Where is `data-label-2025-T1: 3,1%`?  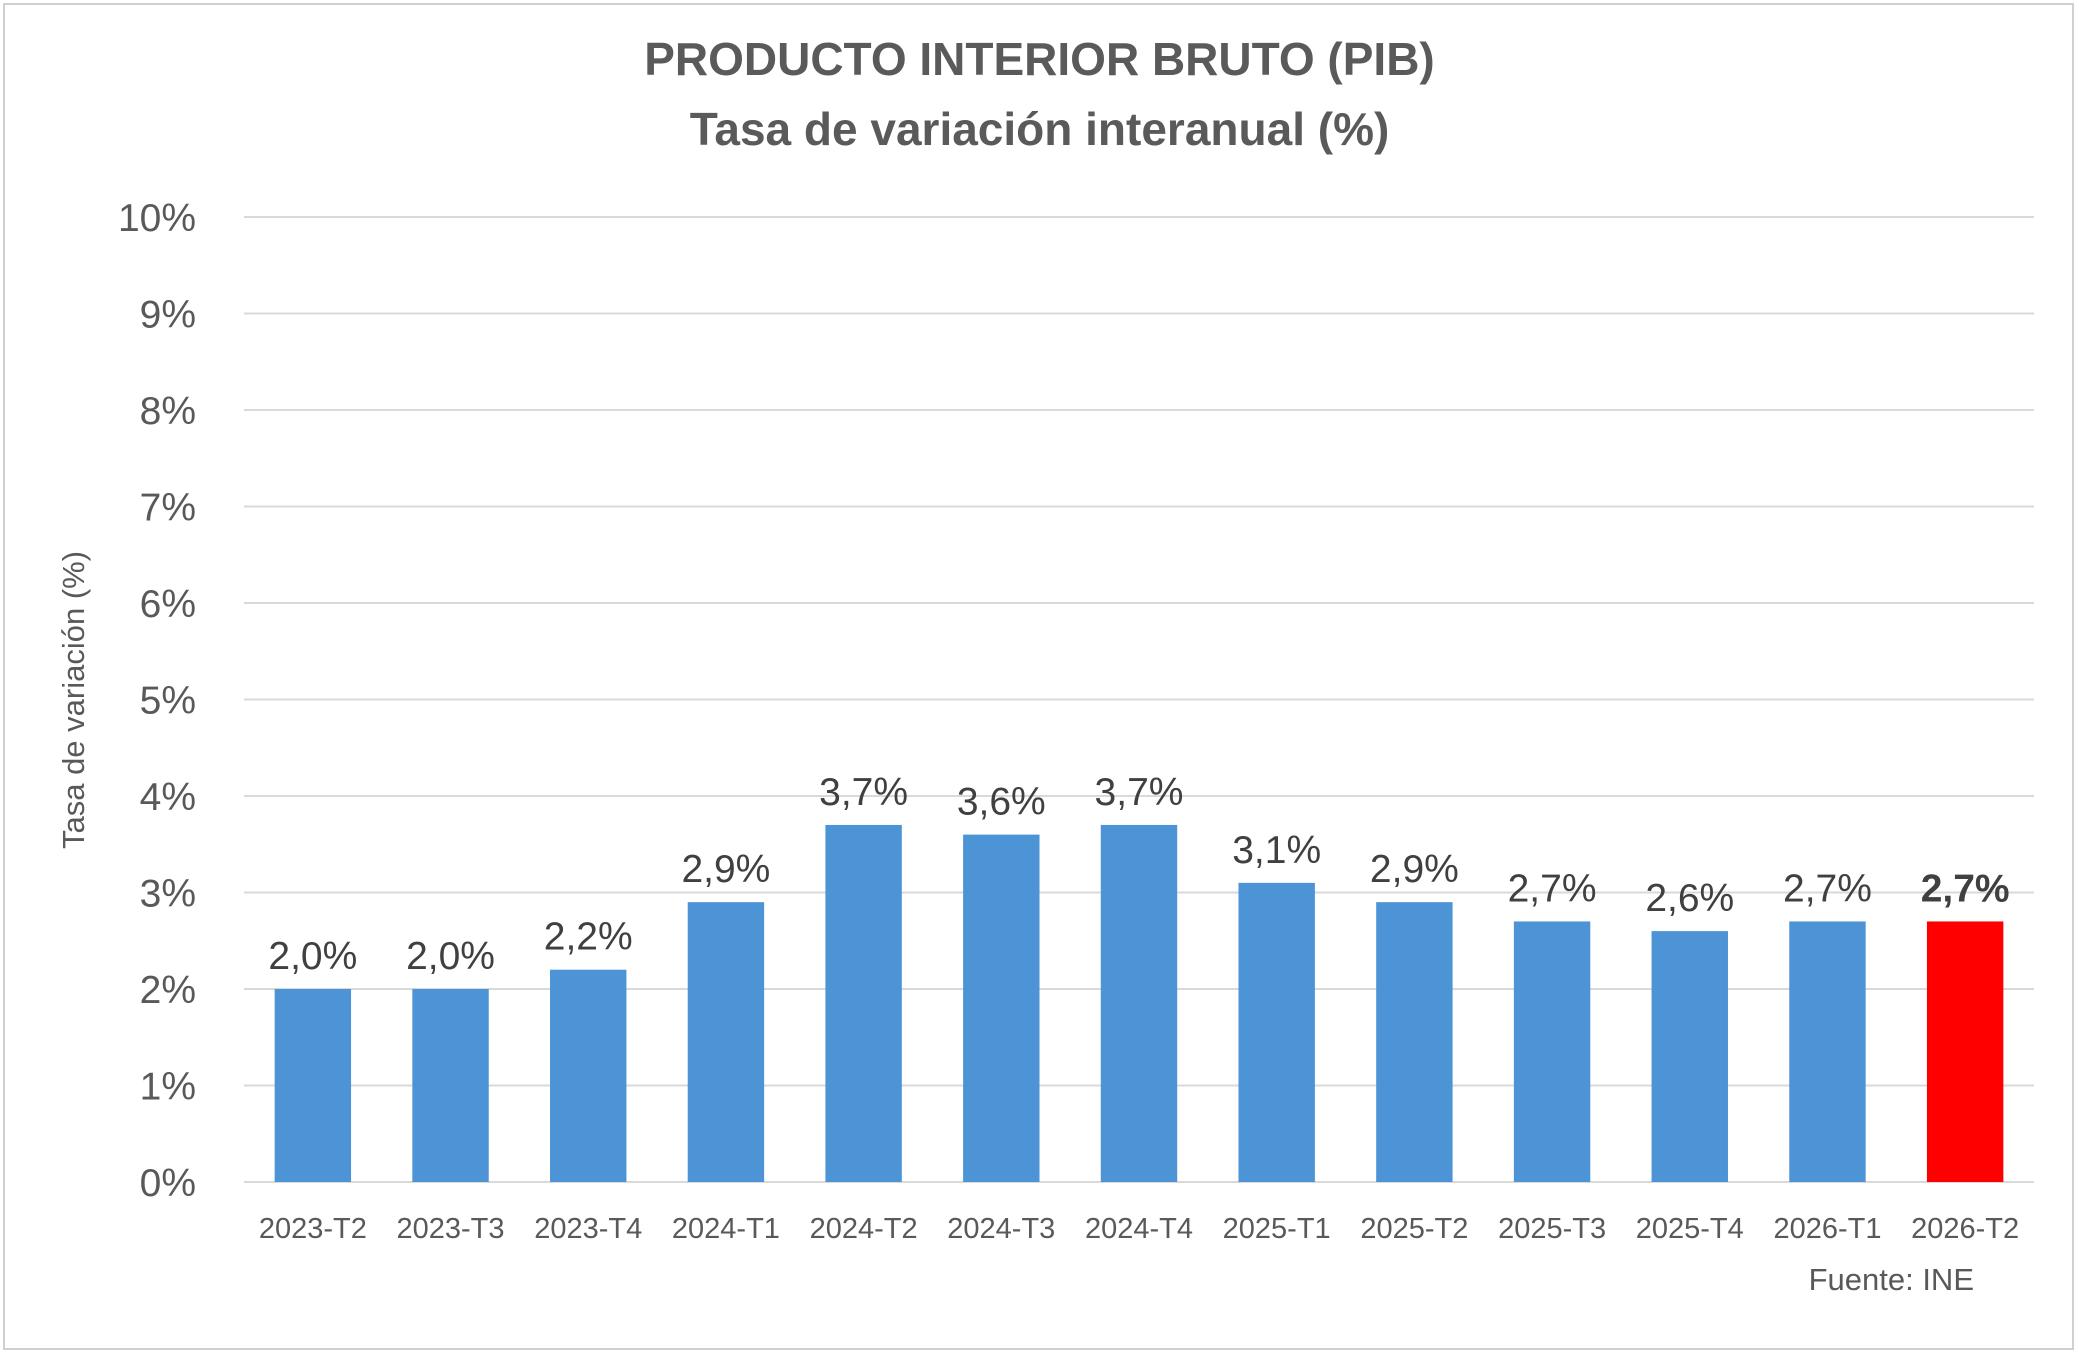
data-label-2025-T1: 3,1% is located at coordinates (1276, 850).